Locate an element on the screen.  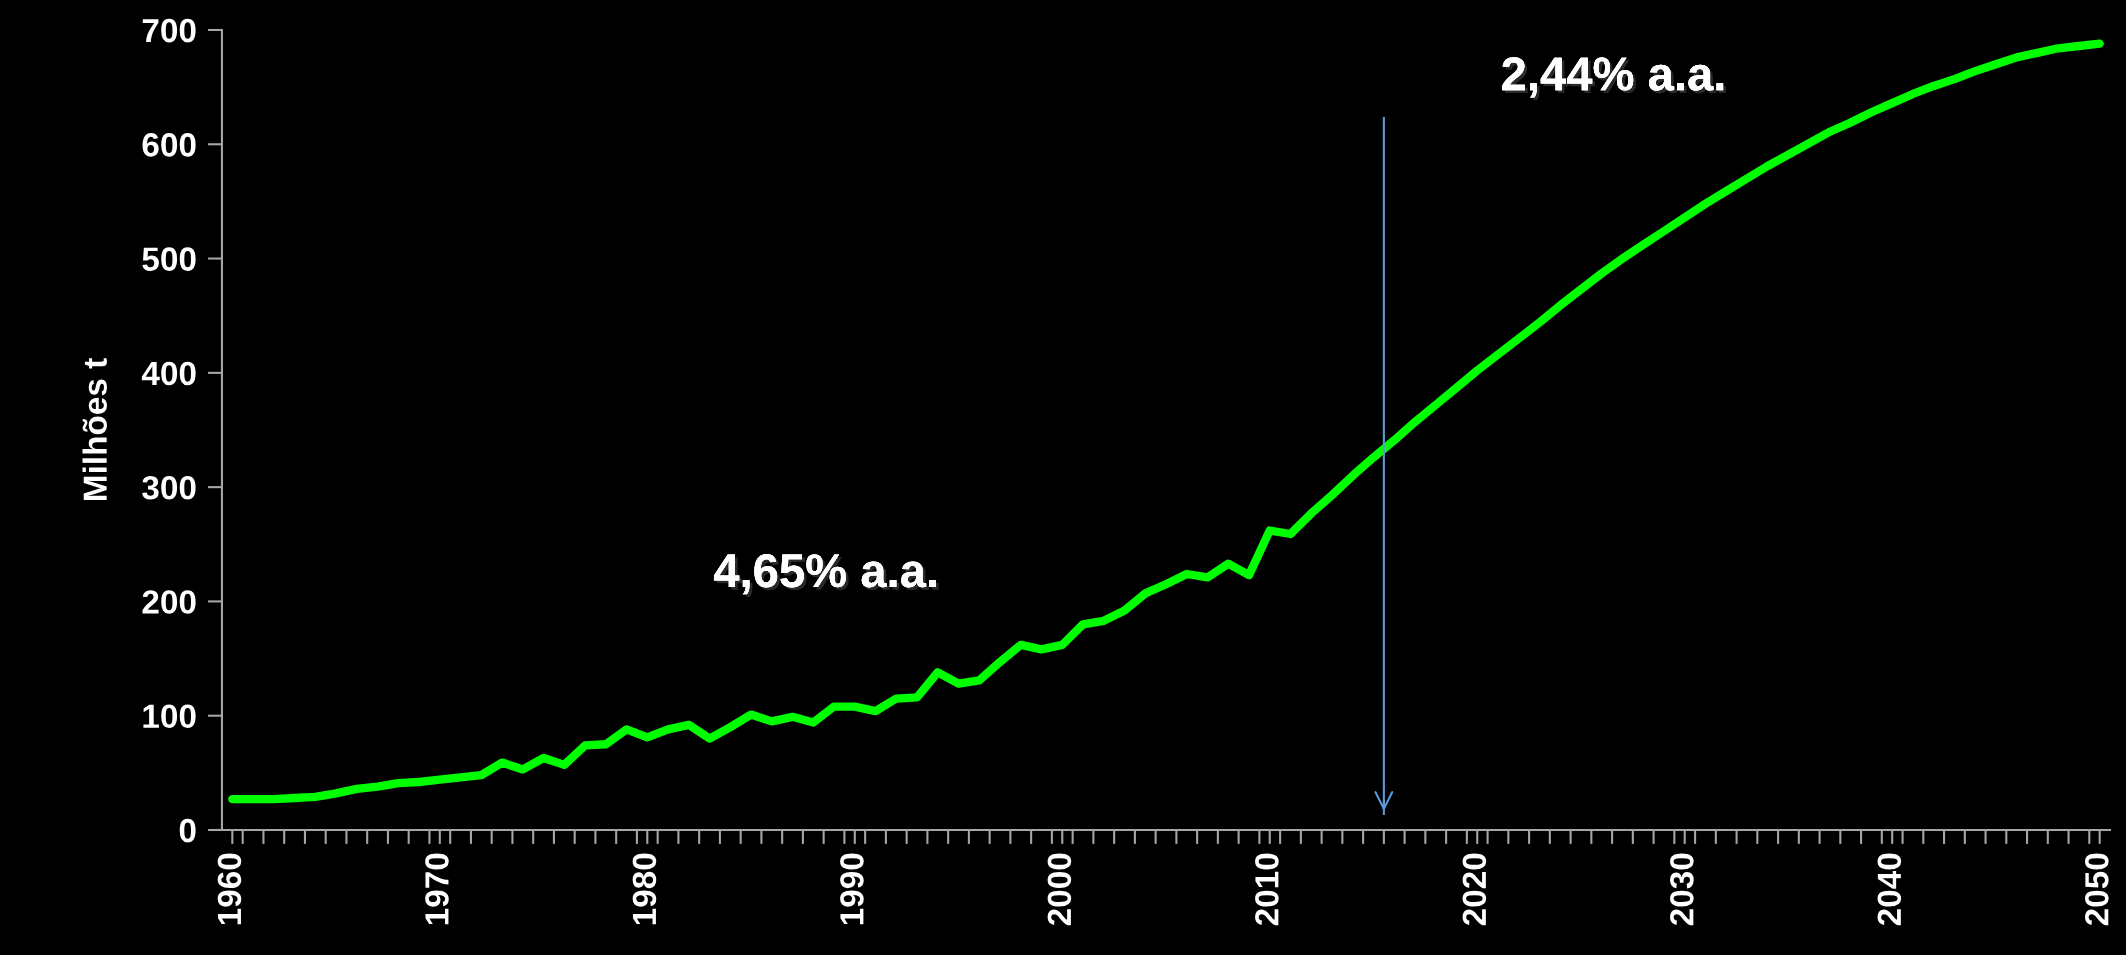
x-tick-label: 2030 is located at coordinates (1682, 889).